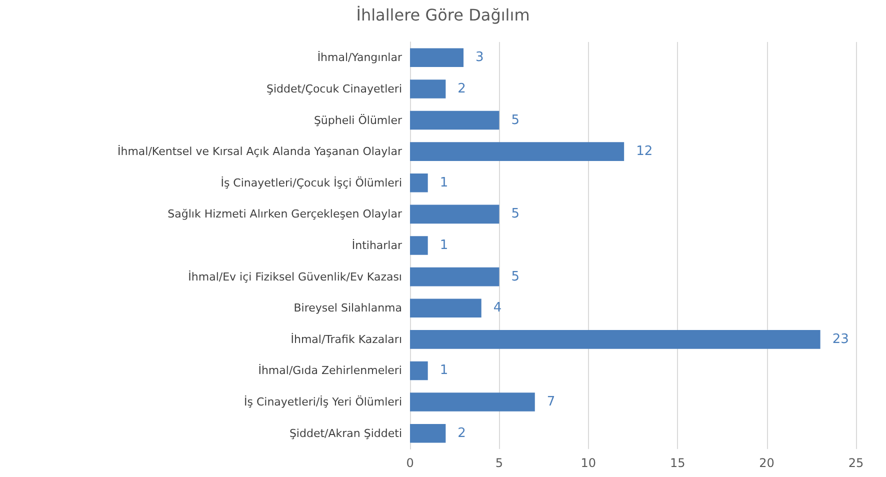 The height and width of the screenshot is (477, 886). What do you see at coordinates (766, 463) in the screenshot?
I see `x-tick-label: 20` at bounding box center [766, 463].